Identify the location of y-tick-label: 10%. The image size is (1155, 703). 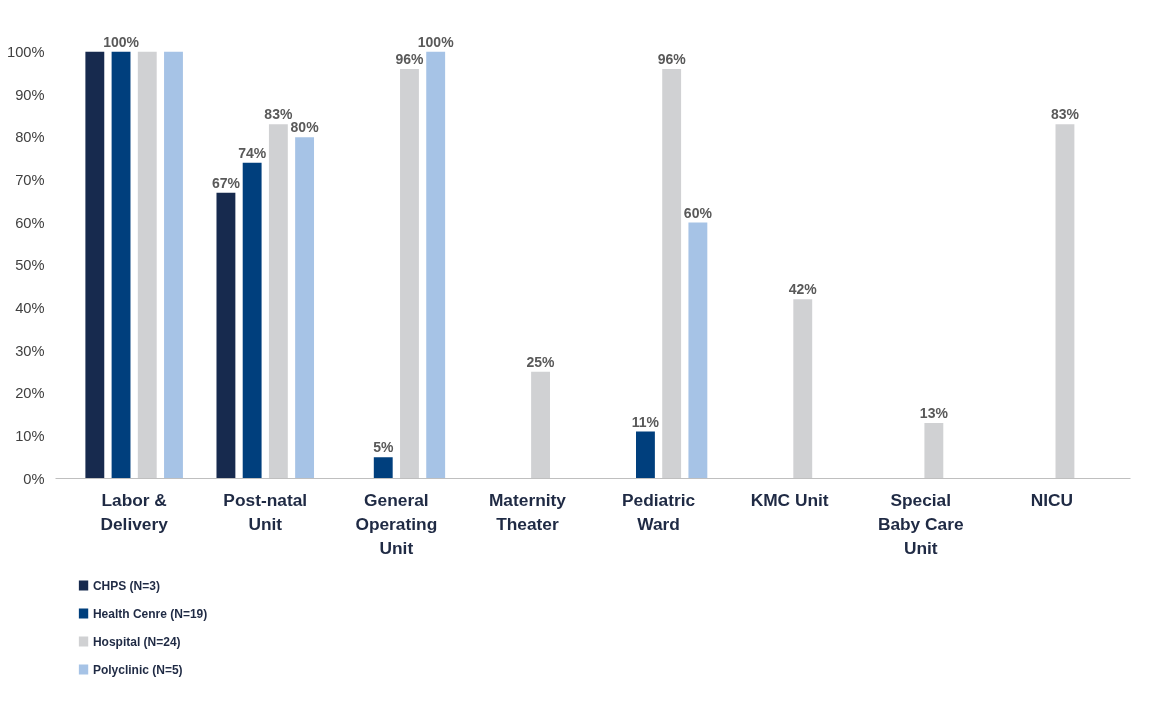
(30, 435).